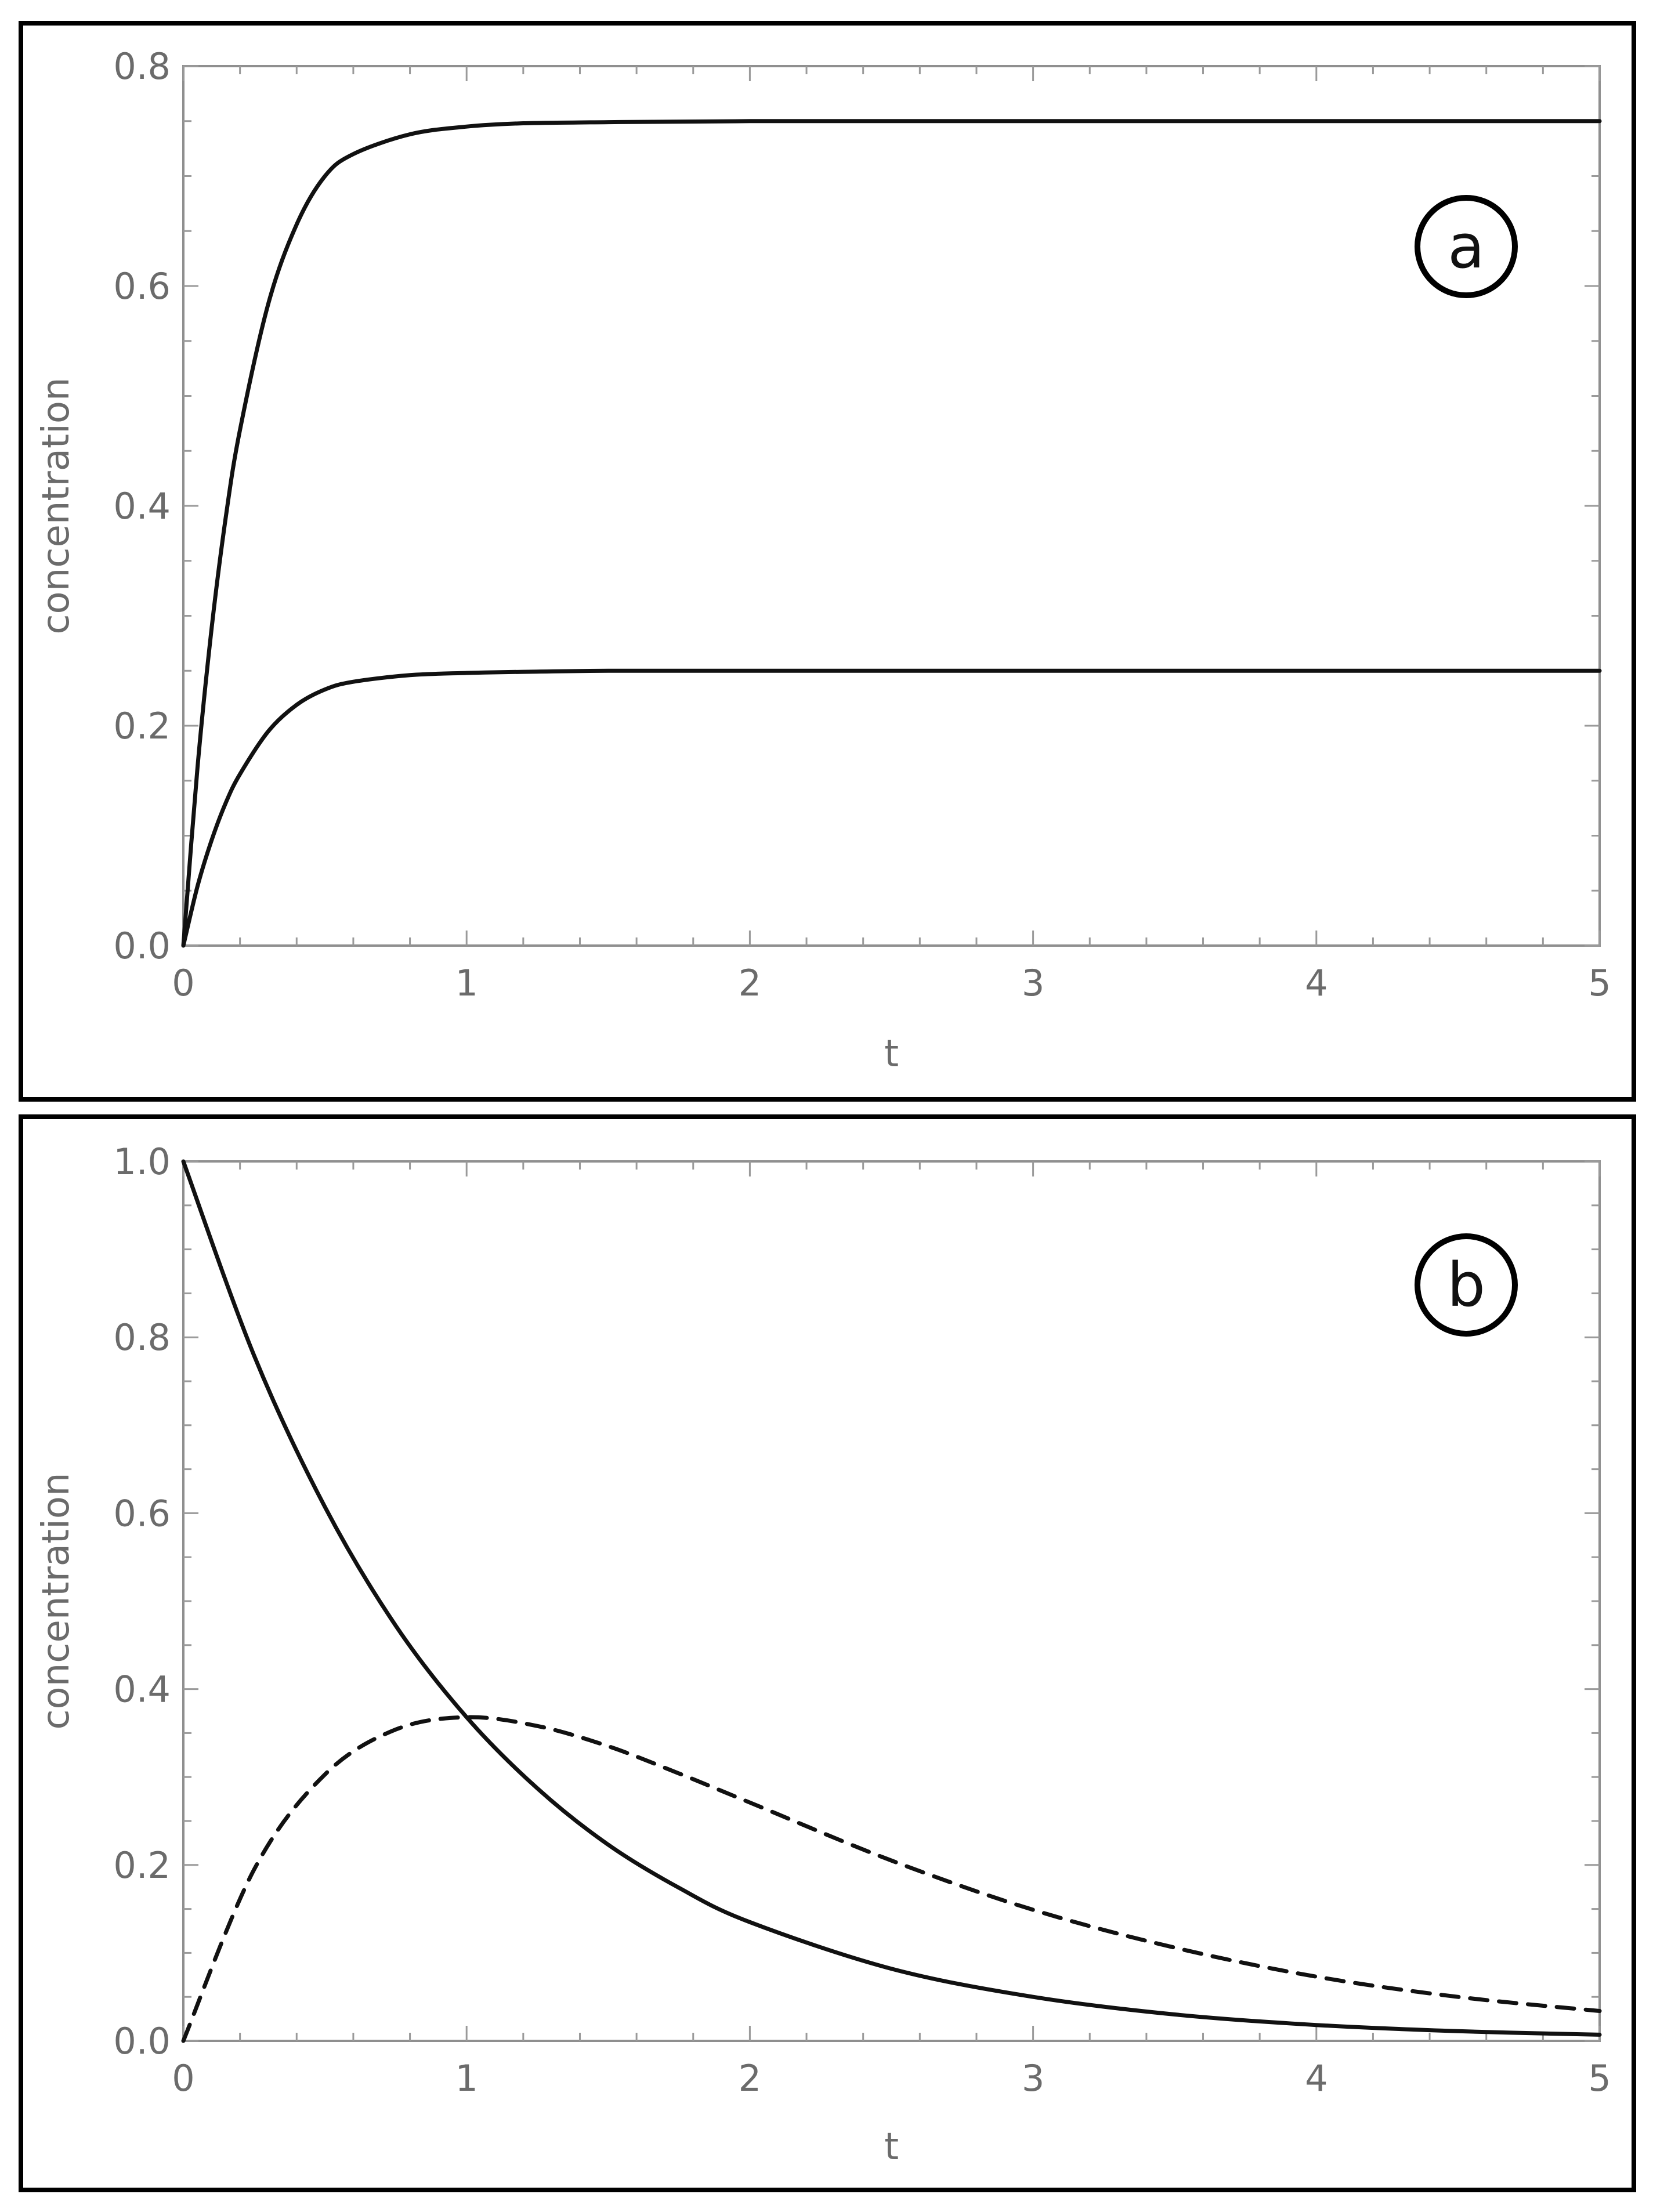  I want to click on series-line-2-dashed, so click(891, 1879).